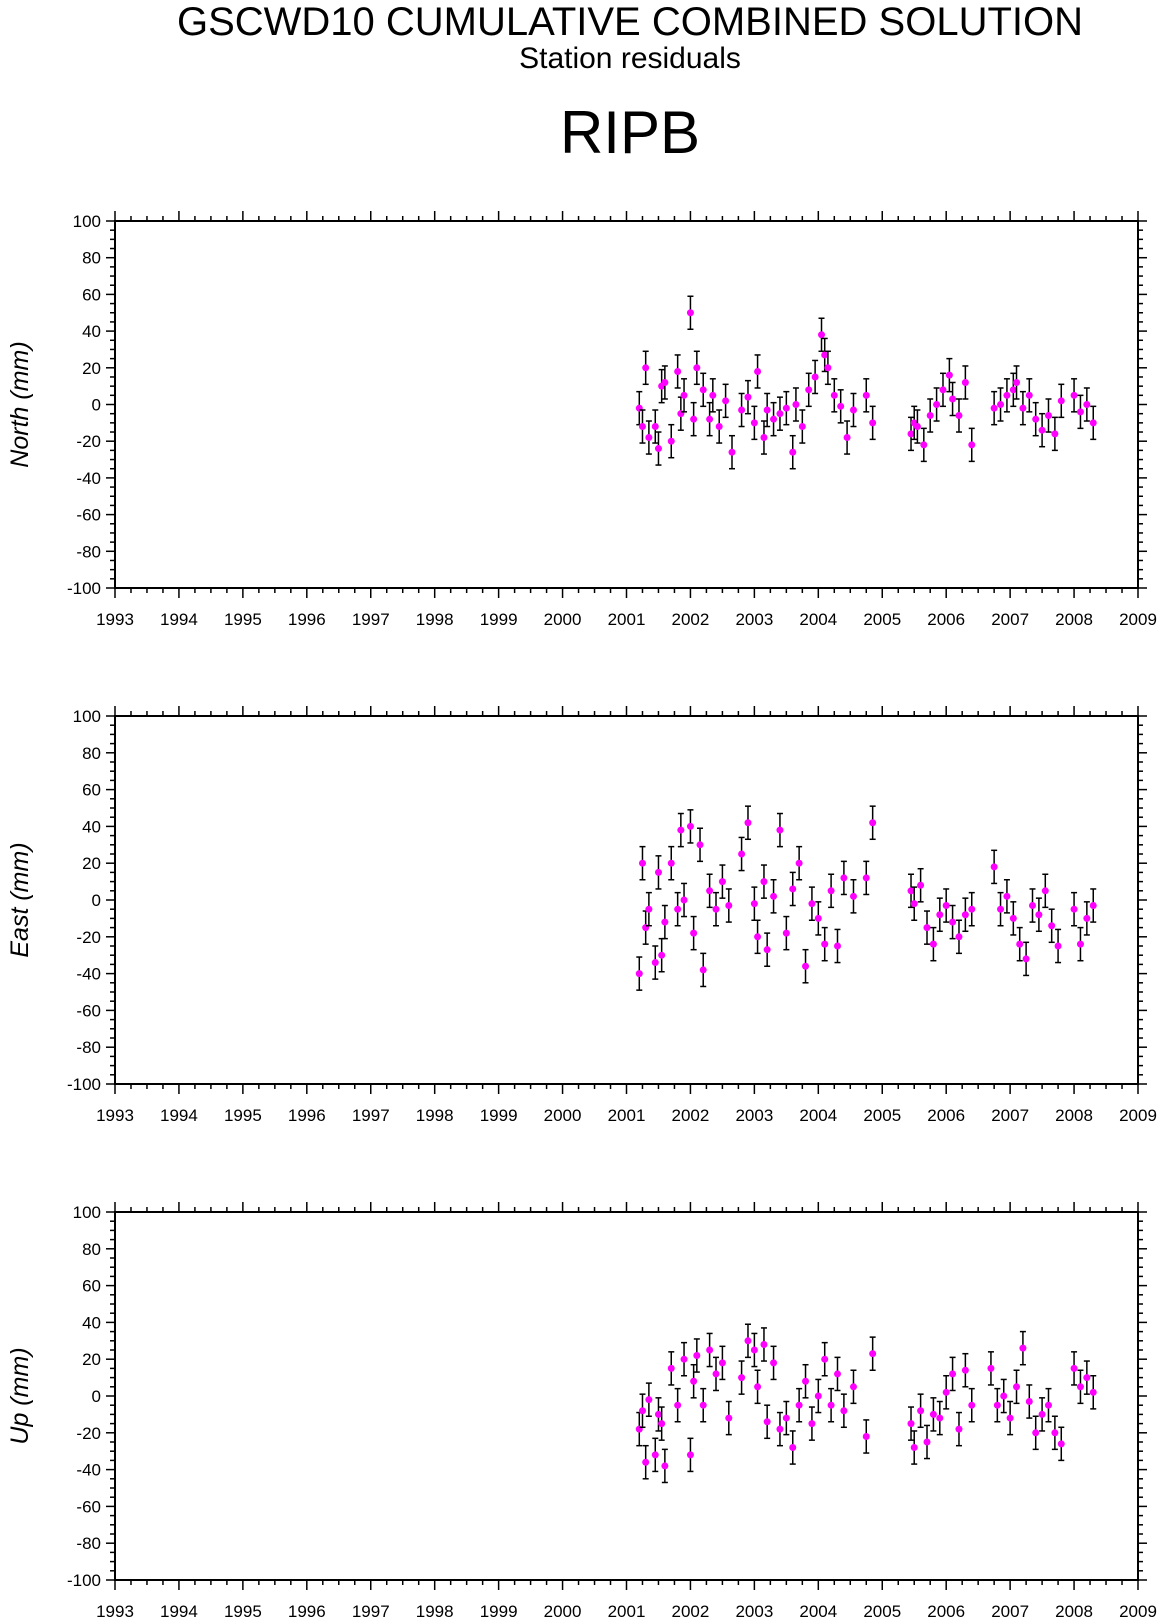  I want to click on north-xtick-label: 1995, so click(243, 619).